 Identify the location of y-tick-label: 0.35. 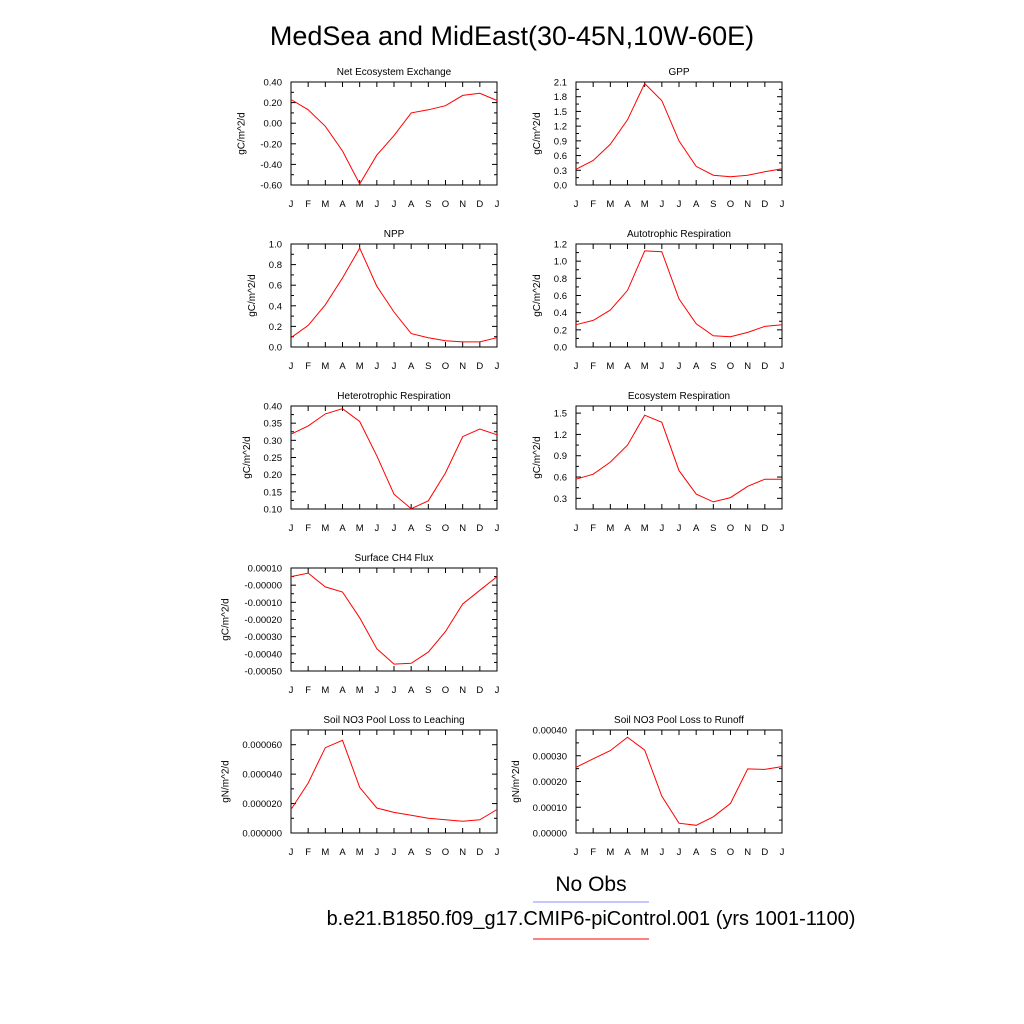
(273, 424).